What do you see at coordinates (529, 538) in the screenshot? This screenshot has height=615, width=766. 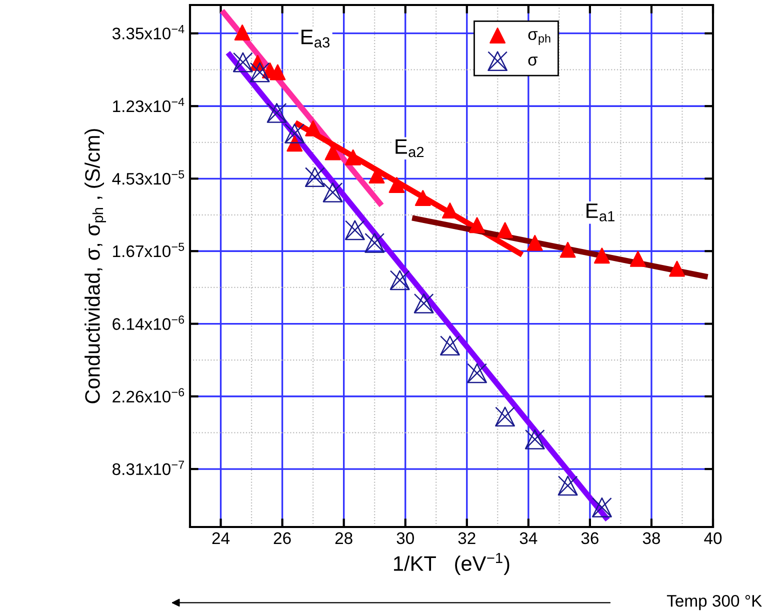 I see `x-tick-label: 34` at bounding box center [529, 538].